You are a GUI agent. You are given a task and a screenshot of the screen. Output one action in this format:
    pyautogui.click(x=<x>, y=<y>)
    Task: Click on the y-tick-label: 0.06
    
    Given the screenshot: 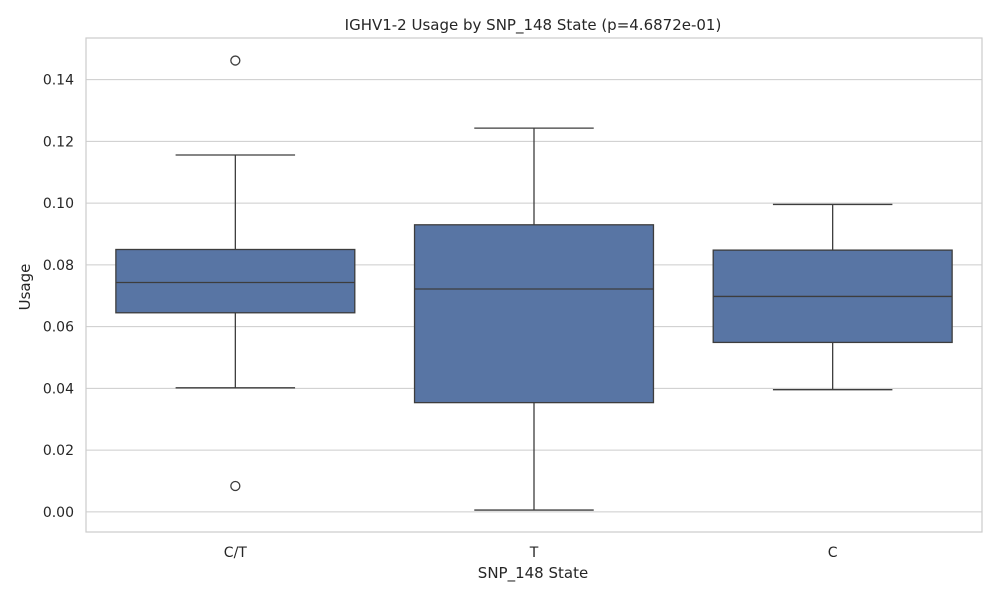 What is the action you would take?
    pyautogui.click(x=58, y=328)
    